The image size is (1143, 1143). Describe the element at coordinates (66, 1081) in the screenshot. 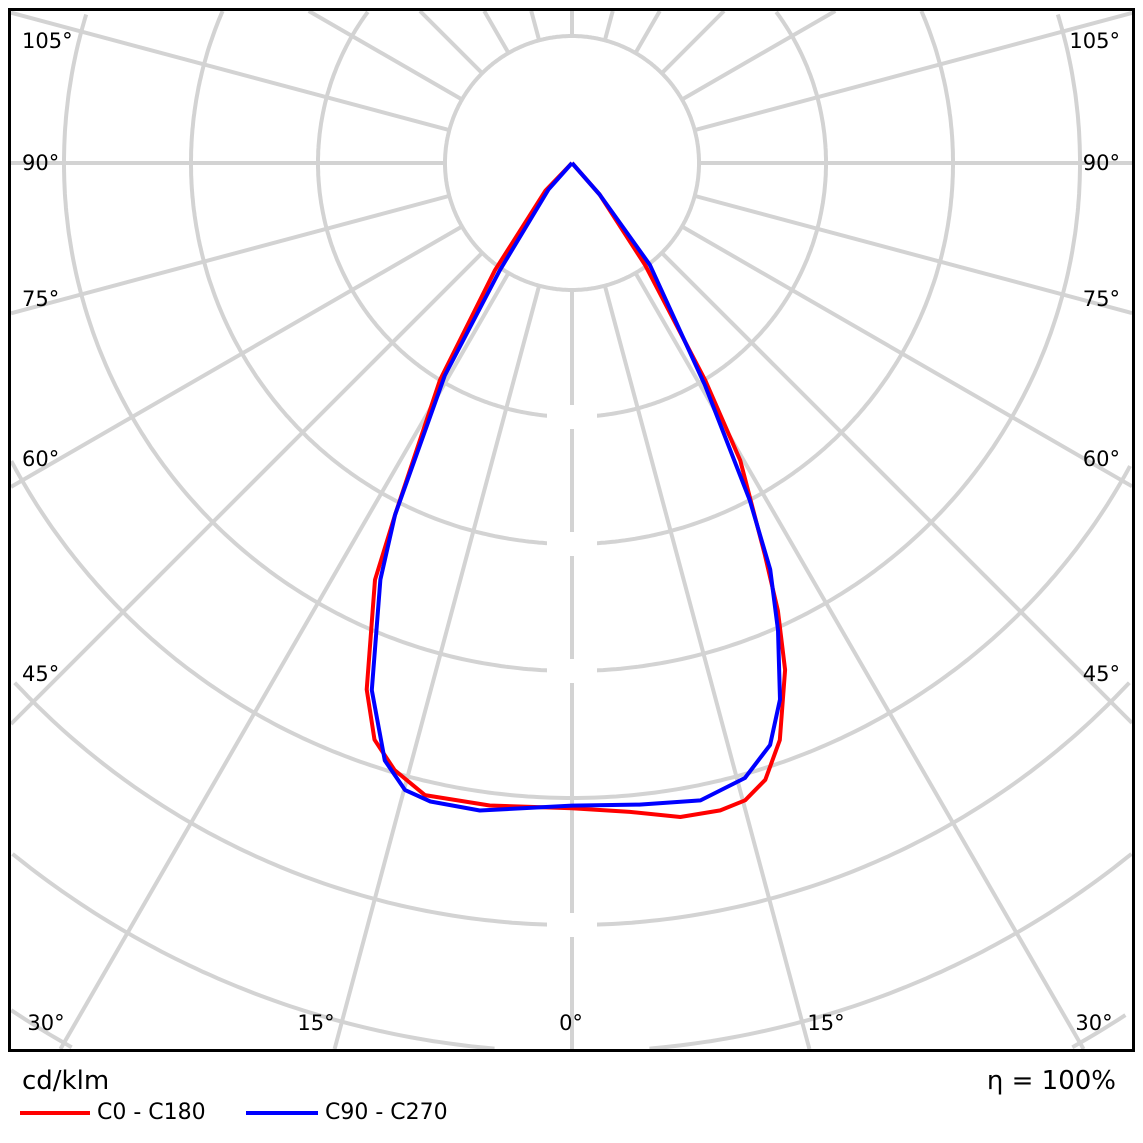

I see `unit-label: cd/klm` at that location.